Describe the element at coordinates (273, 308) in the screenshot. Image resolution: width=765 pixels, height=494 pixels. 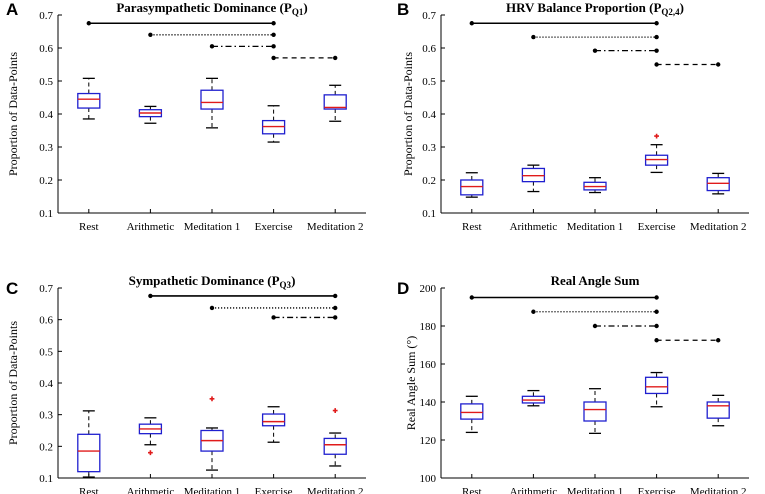
I see `significance-bracket-dotted` at that location.